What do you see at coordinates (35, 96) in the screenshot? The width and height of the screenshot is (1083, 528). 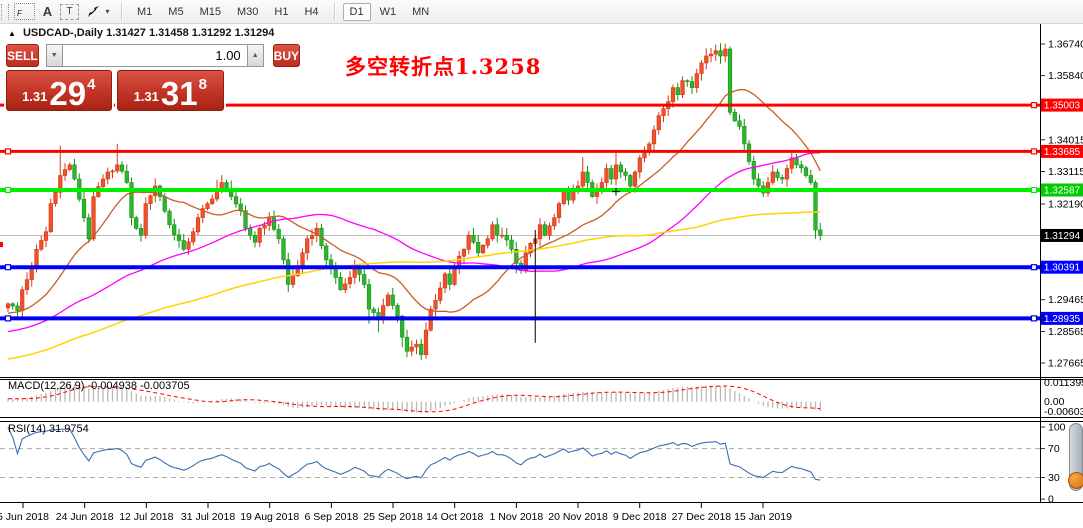 I see `sell-price-prefix: 1.31` at bounding box center [35, 96].